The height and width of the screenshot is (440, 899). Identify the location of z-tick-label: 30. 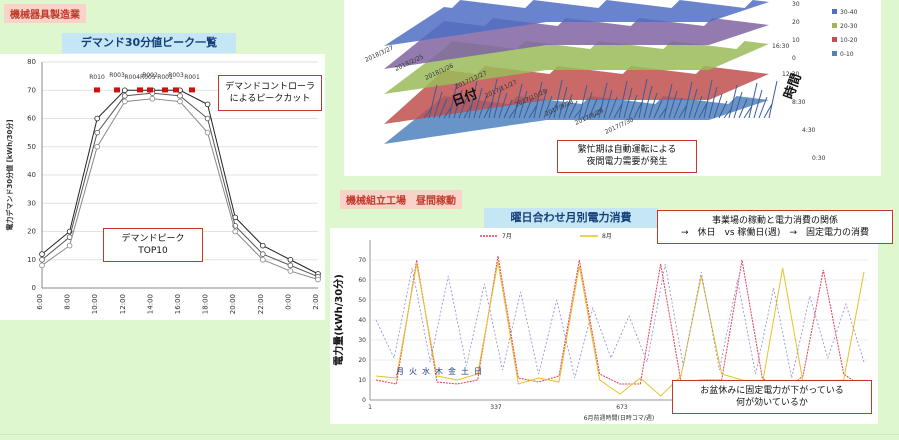
(796, 4).